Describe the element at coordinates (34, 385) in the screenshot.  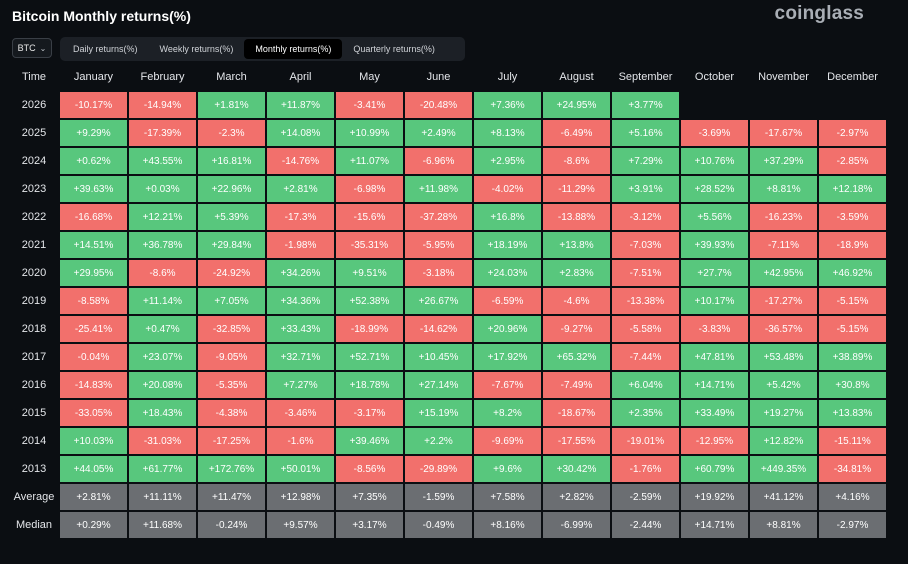
I see `row-year-label: 2016` at that location.